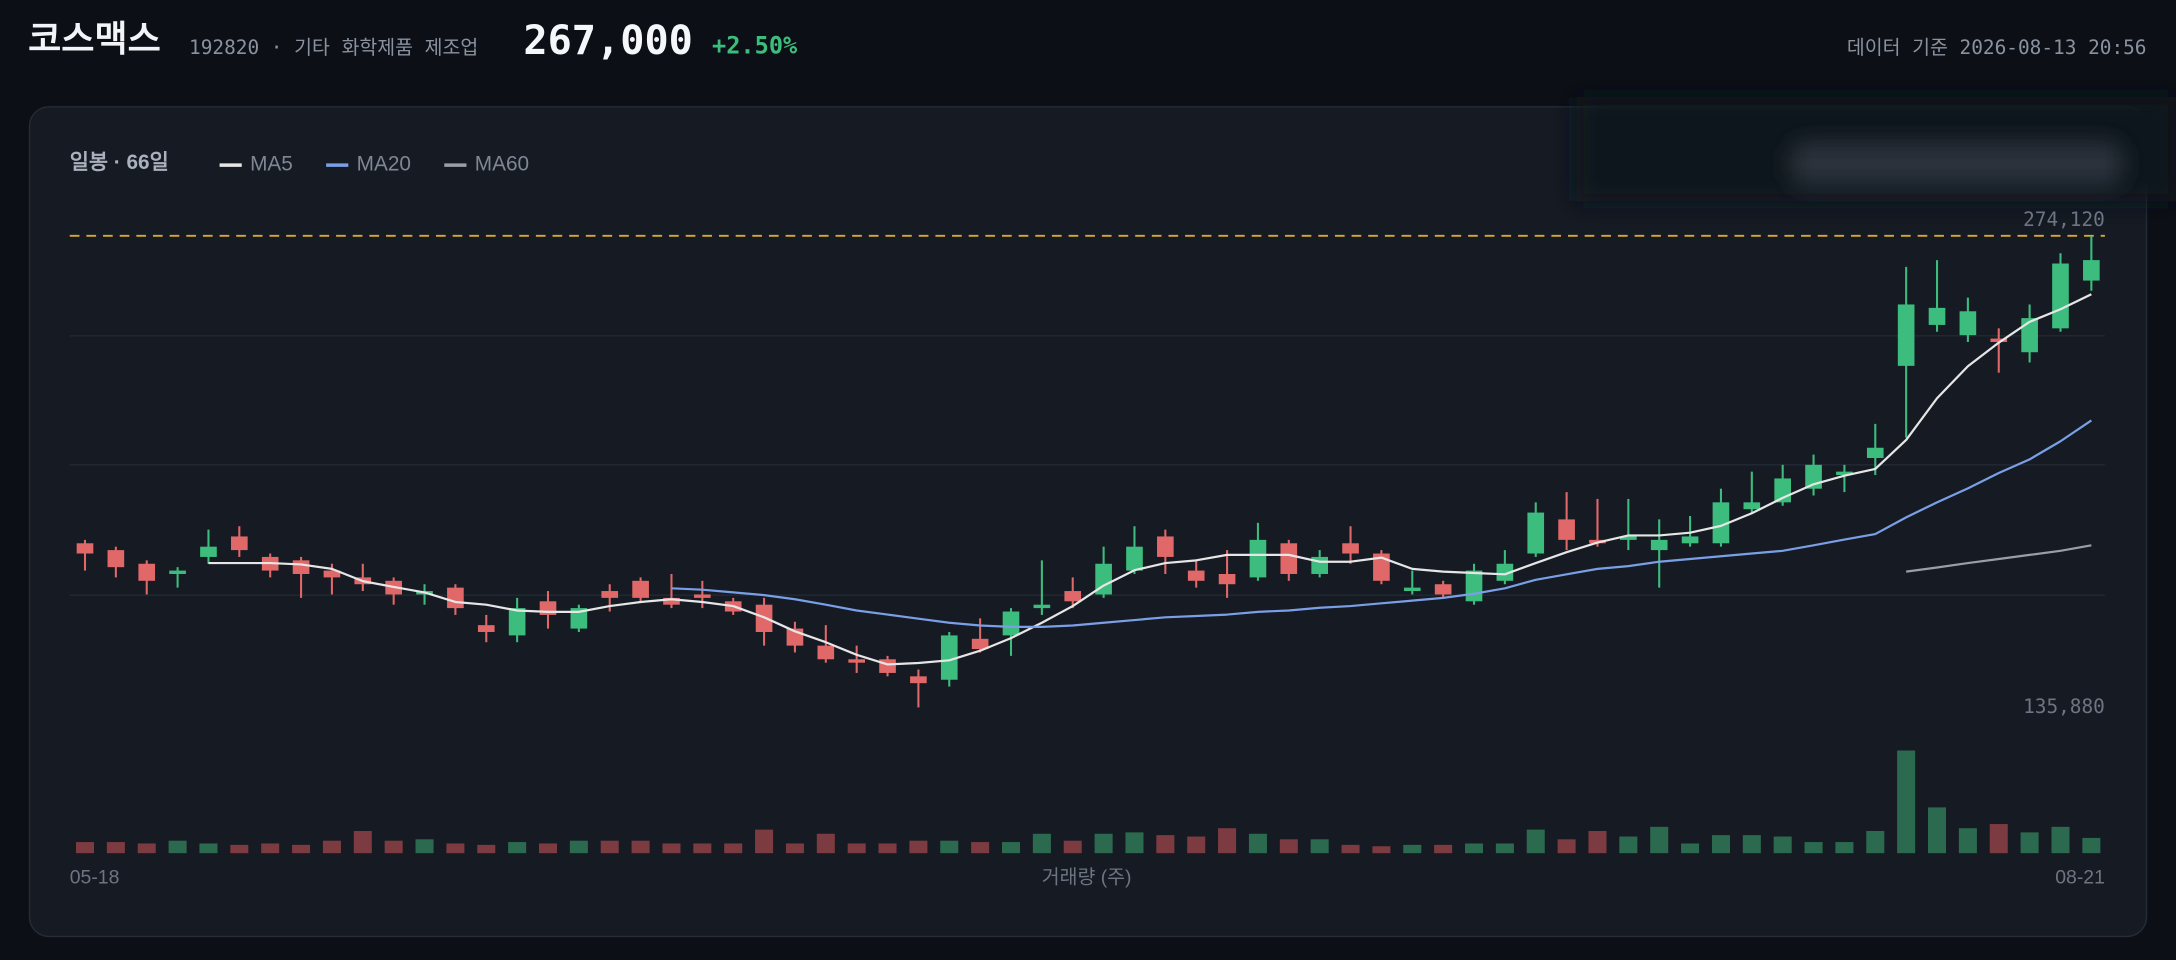 Image resolution: width=2176 pixels, height=960 pixels. I want to click on stock-subtitle: 192820 · 기타 화학제품 제조업, so click(333, 47).